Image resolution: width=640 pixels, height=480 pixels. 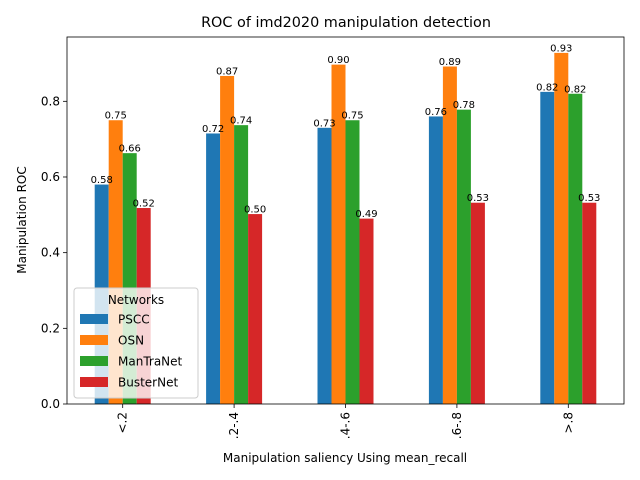 I want to click on x-tick-label: .2-.4, so click(x=234, y=425).